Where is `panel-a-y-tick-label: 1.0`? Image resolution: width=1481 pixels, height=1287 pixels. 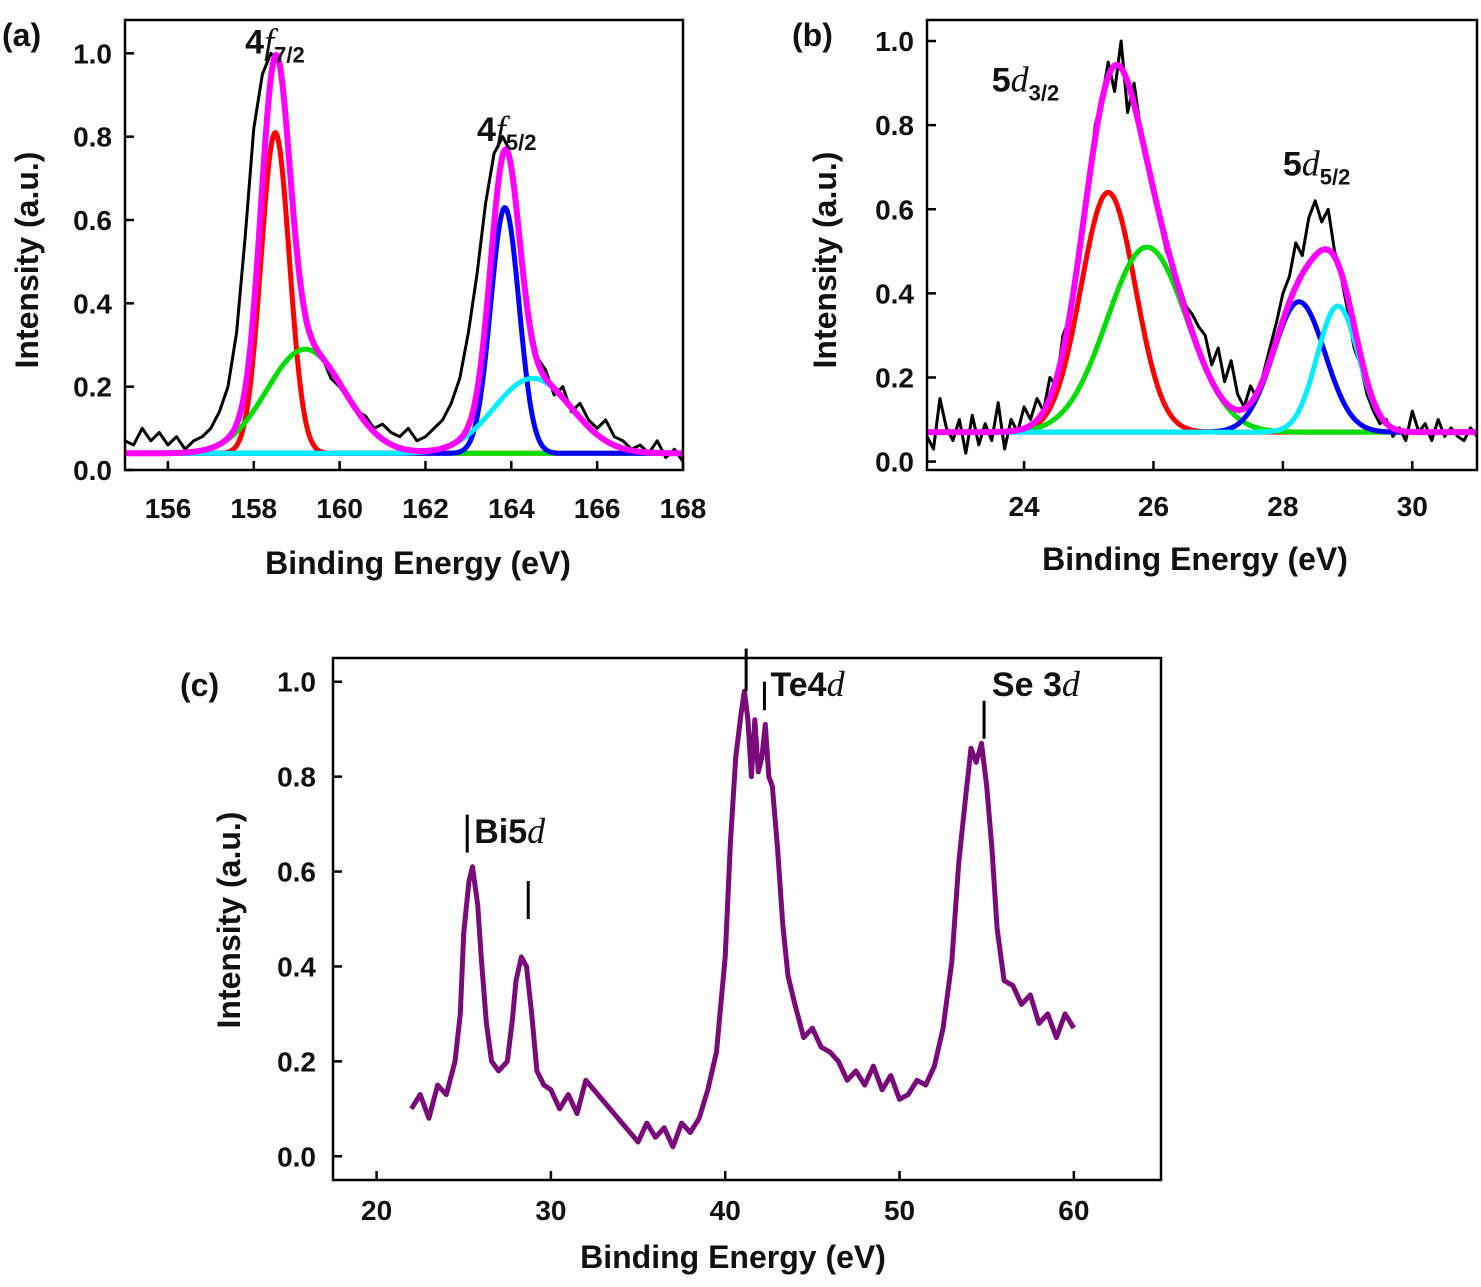
panel-a-y-tick-label: 1.0 is located at coordinates (92, 53).